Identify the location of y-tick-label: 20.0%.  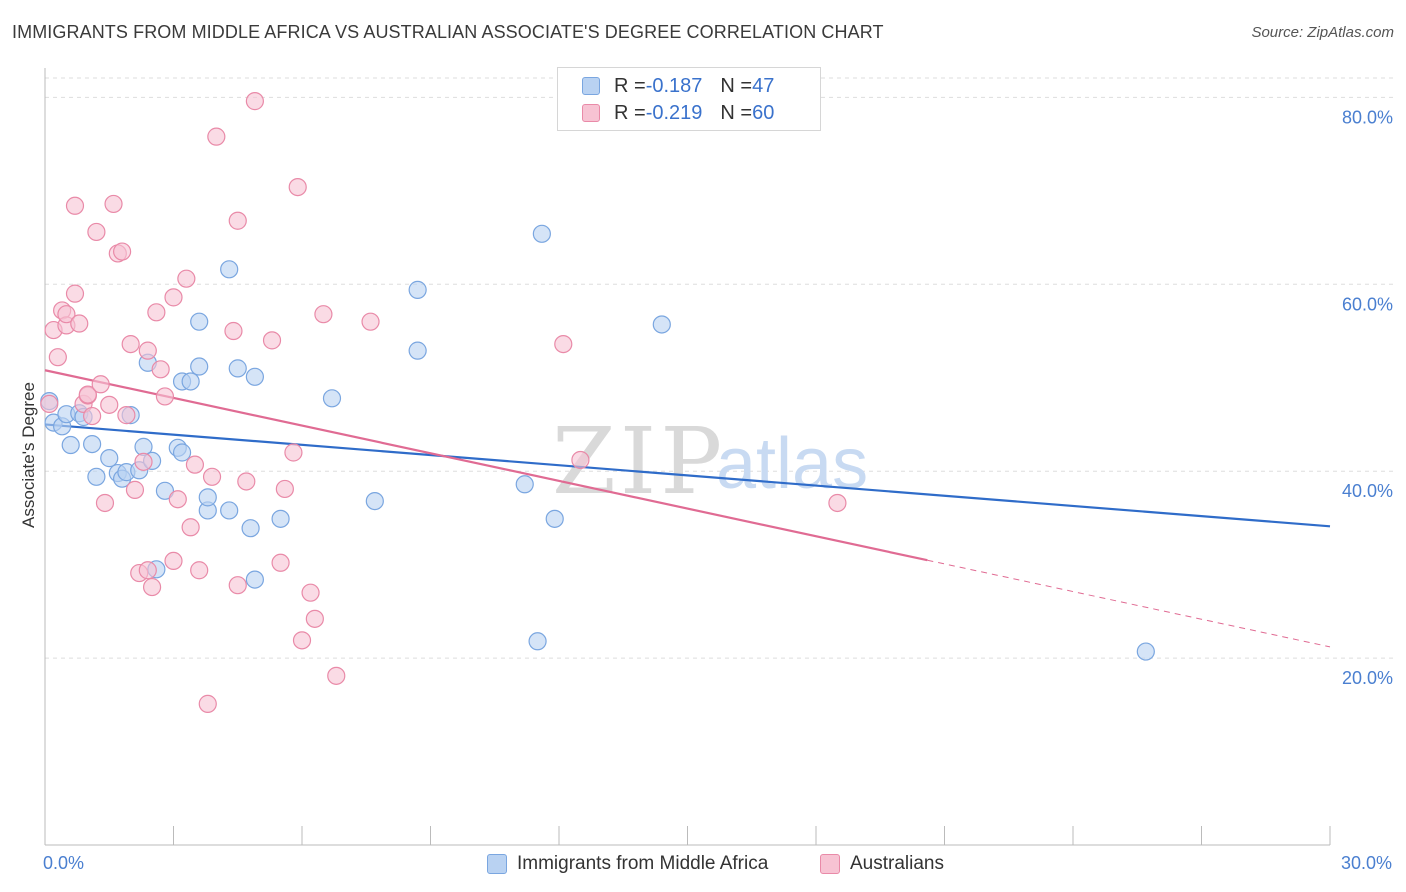
(1367, 678).